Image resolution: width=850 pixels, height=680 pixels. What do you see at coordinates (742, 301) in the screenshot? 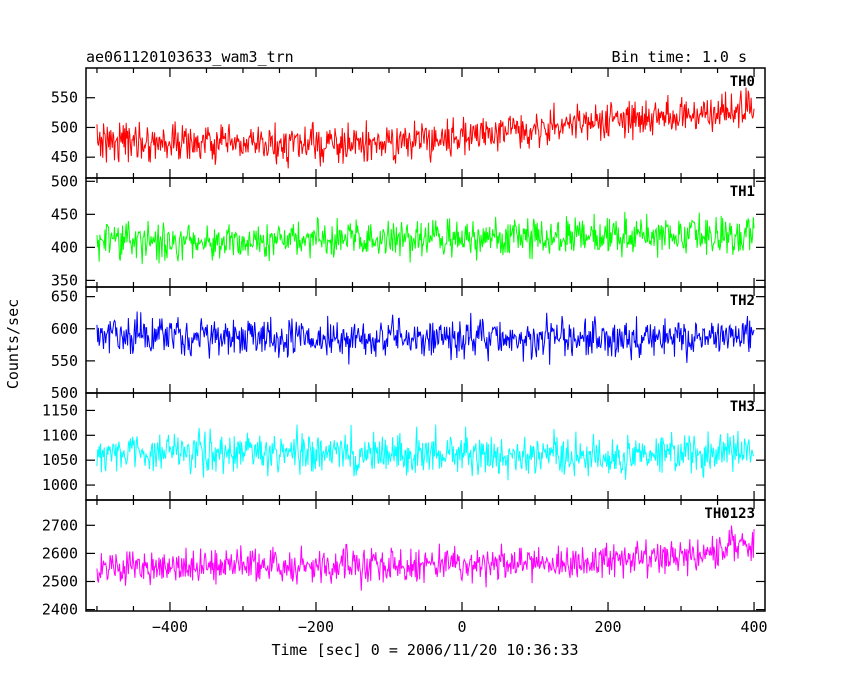
I see `panel-label: TH2` at bounding box center [742, 301].